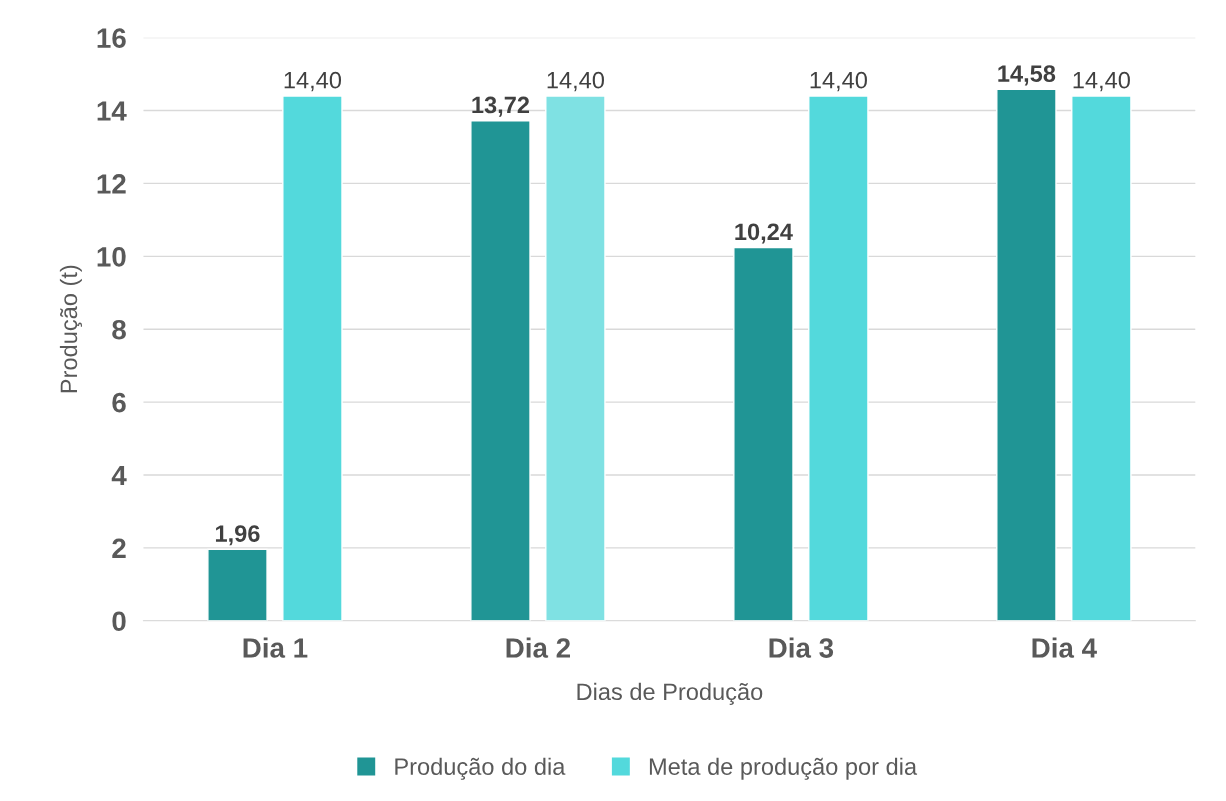  What do you see at coordinates (119, 621) in the screenshot?
I see `y-tick-label: 0` at bounding box center [119, 621].